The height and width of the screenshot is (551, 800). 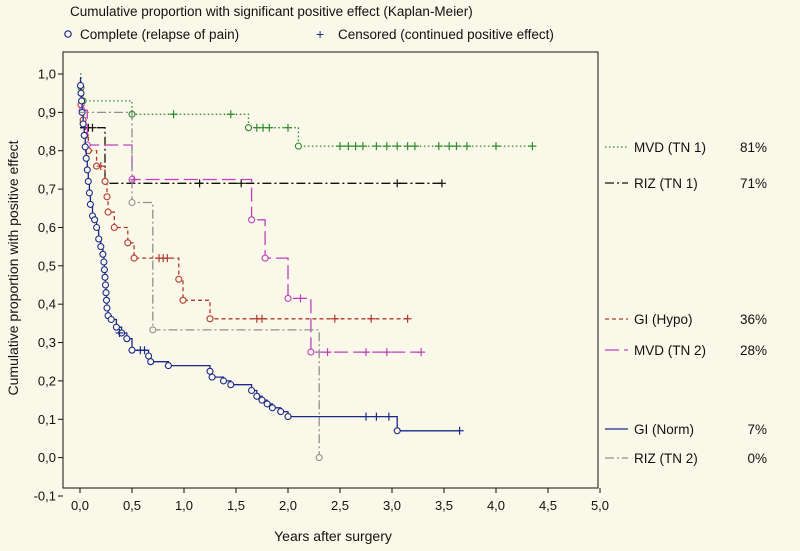 What do you see at coordinates (132, 505) in the screenshot?
I see `x-tick-label: 0,5` at bounding box center [132, 505].